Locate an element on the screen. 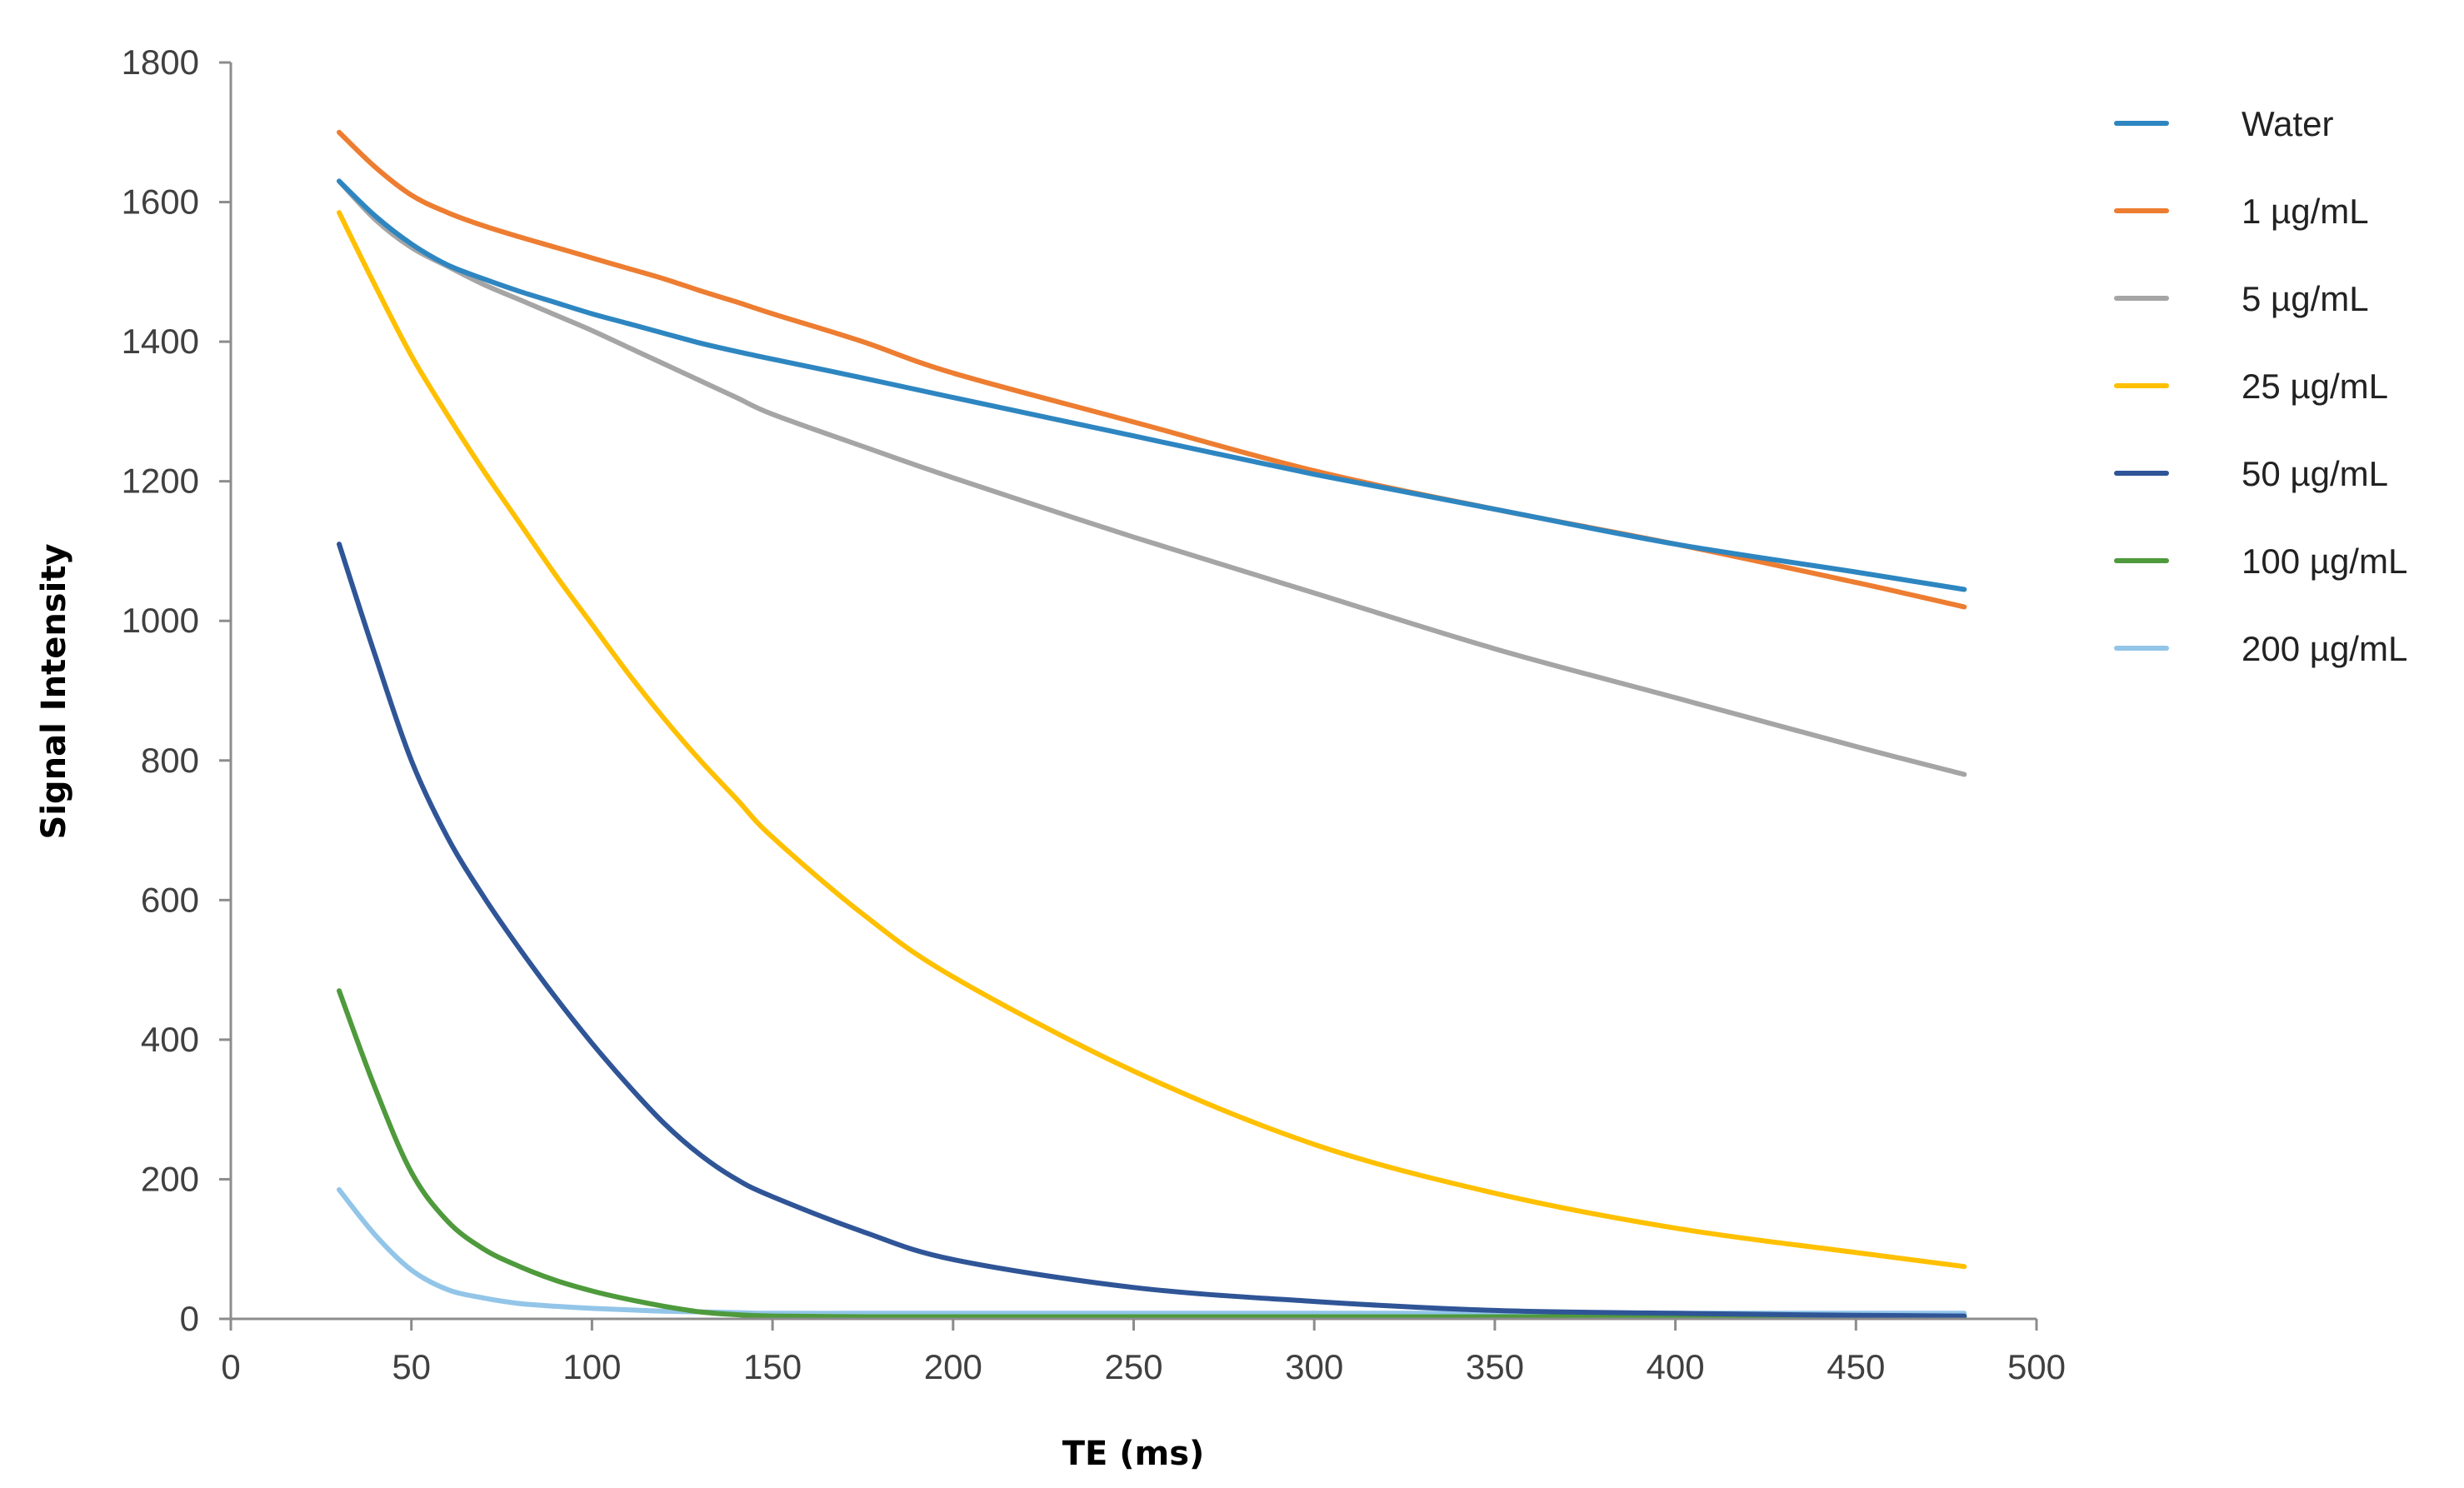  legend-label: 100 µg/mL is located at coordinates (2324, 561).